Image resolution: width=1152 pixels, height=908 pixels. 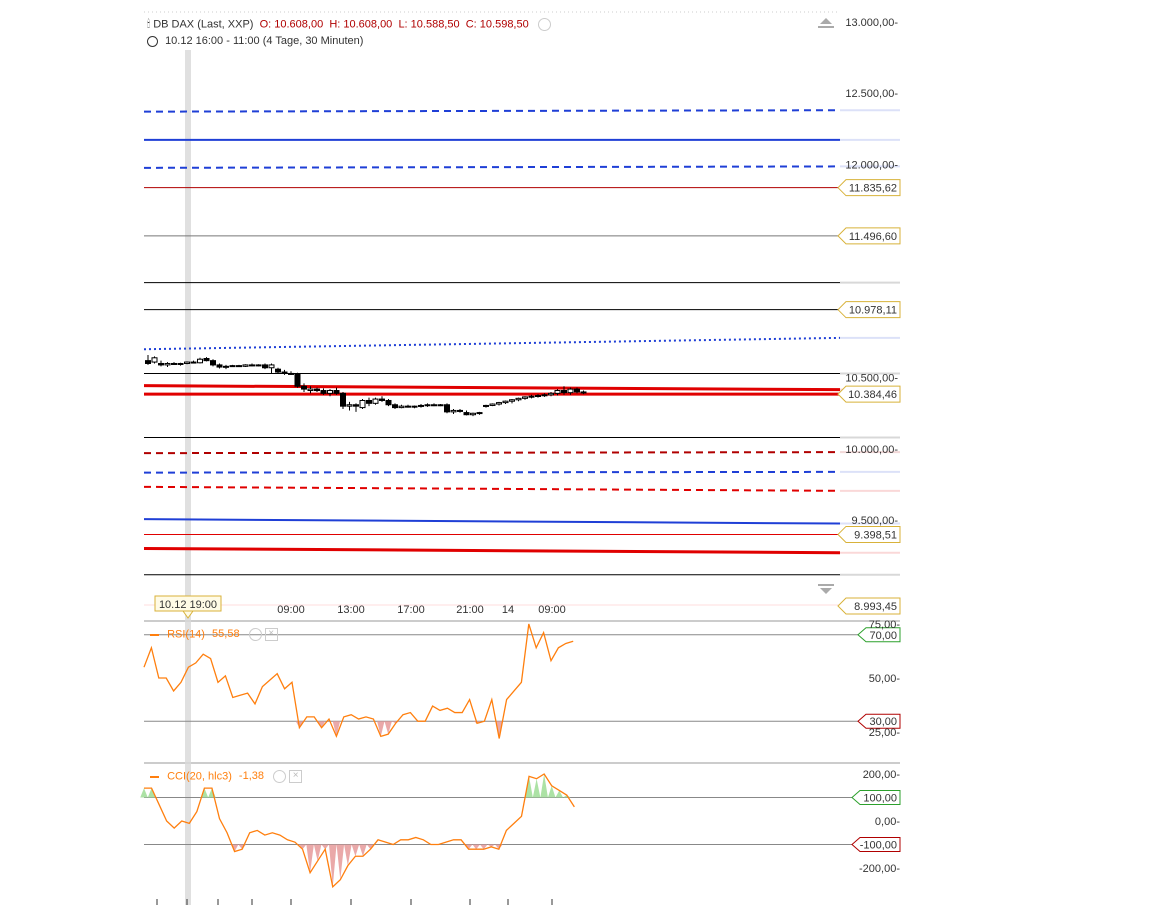 I want to click on cci-settings-icon, so click(x=279, y=776).